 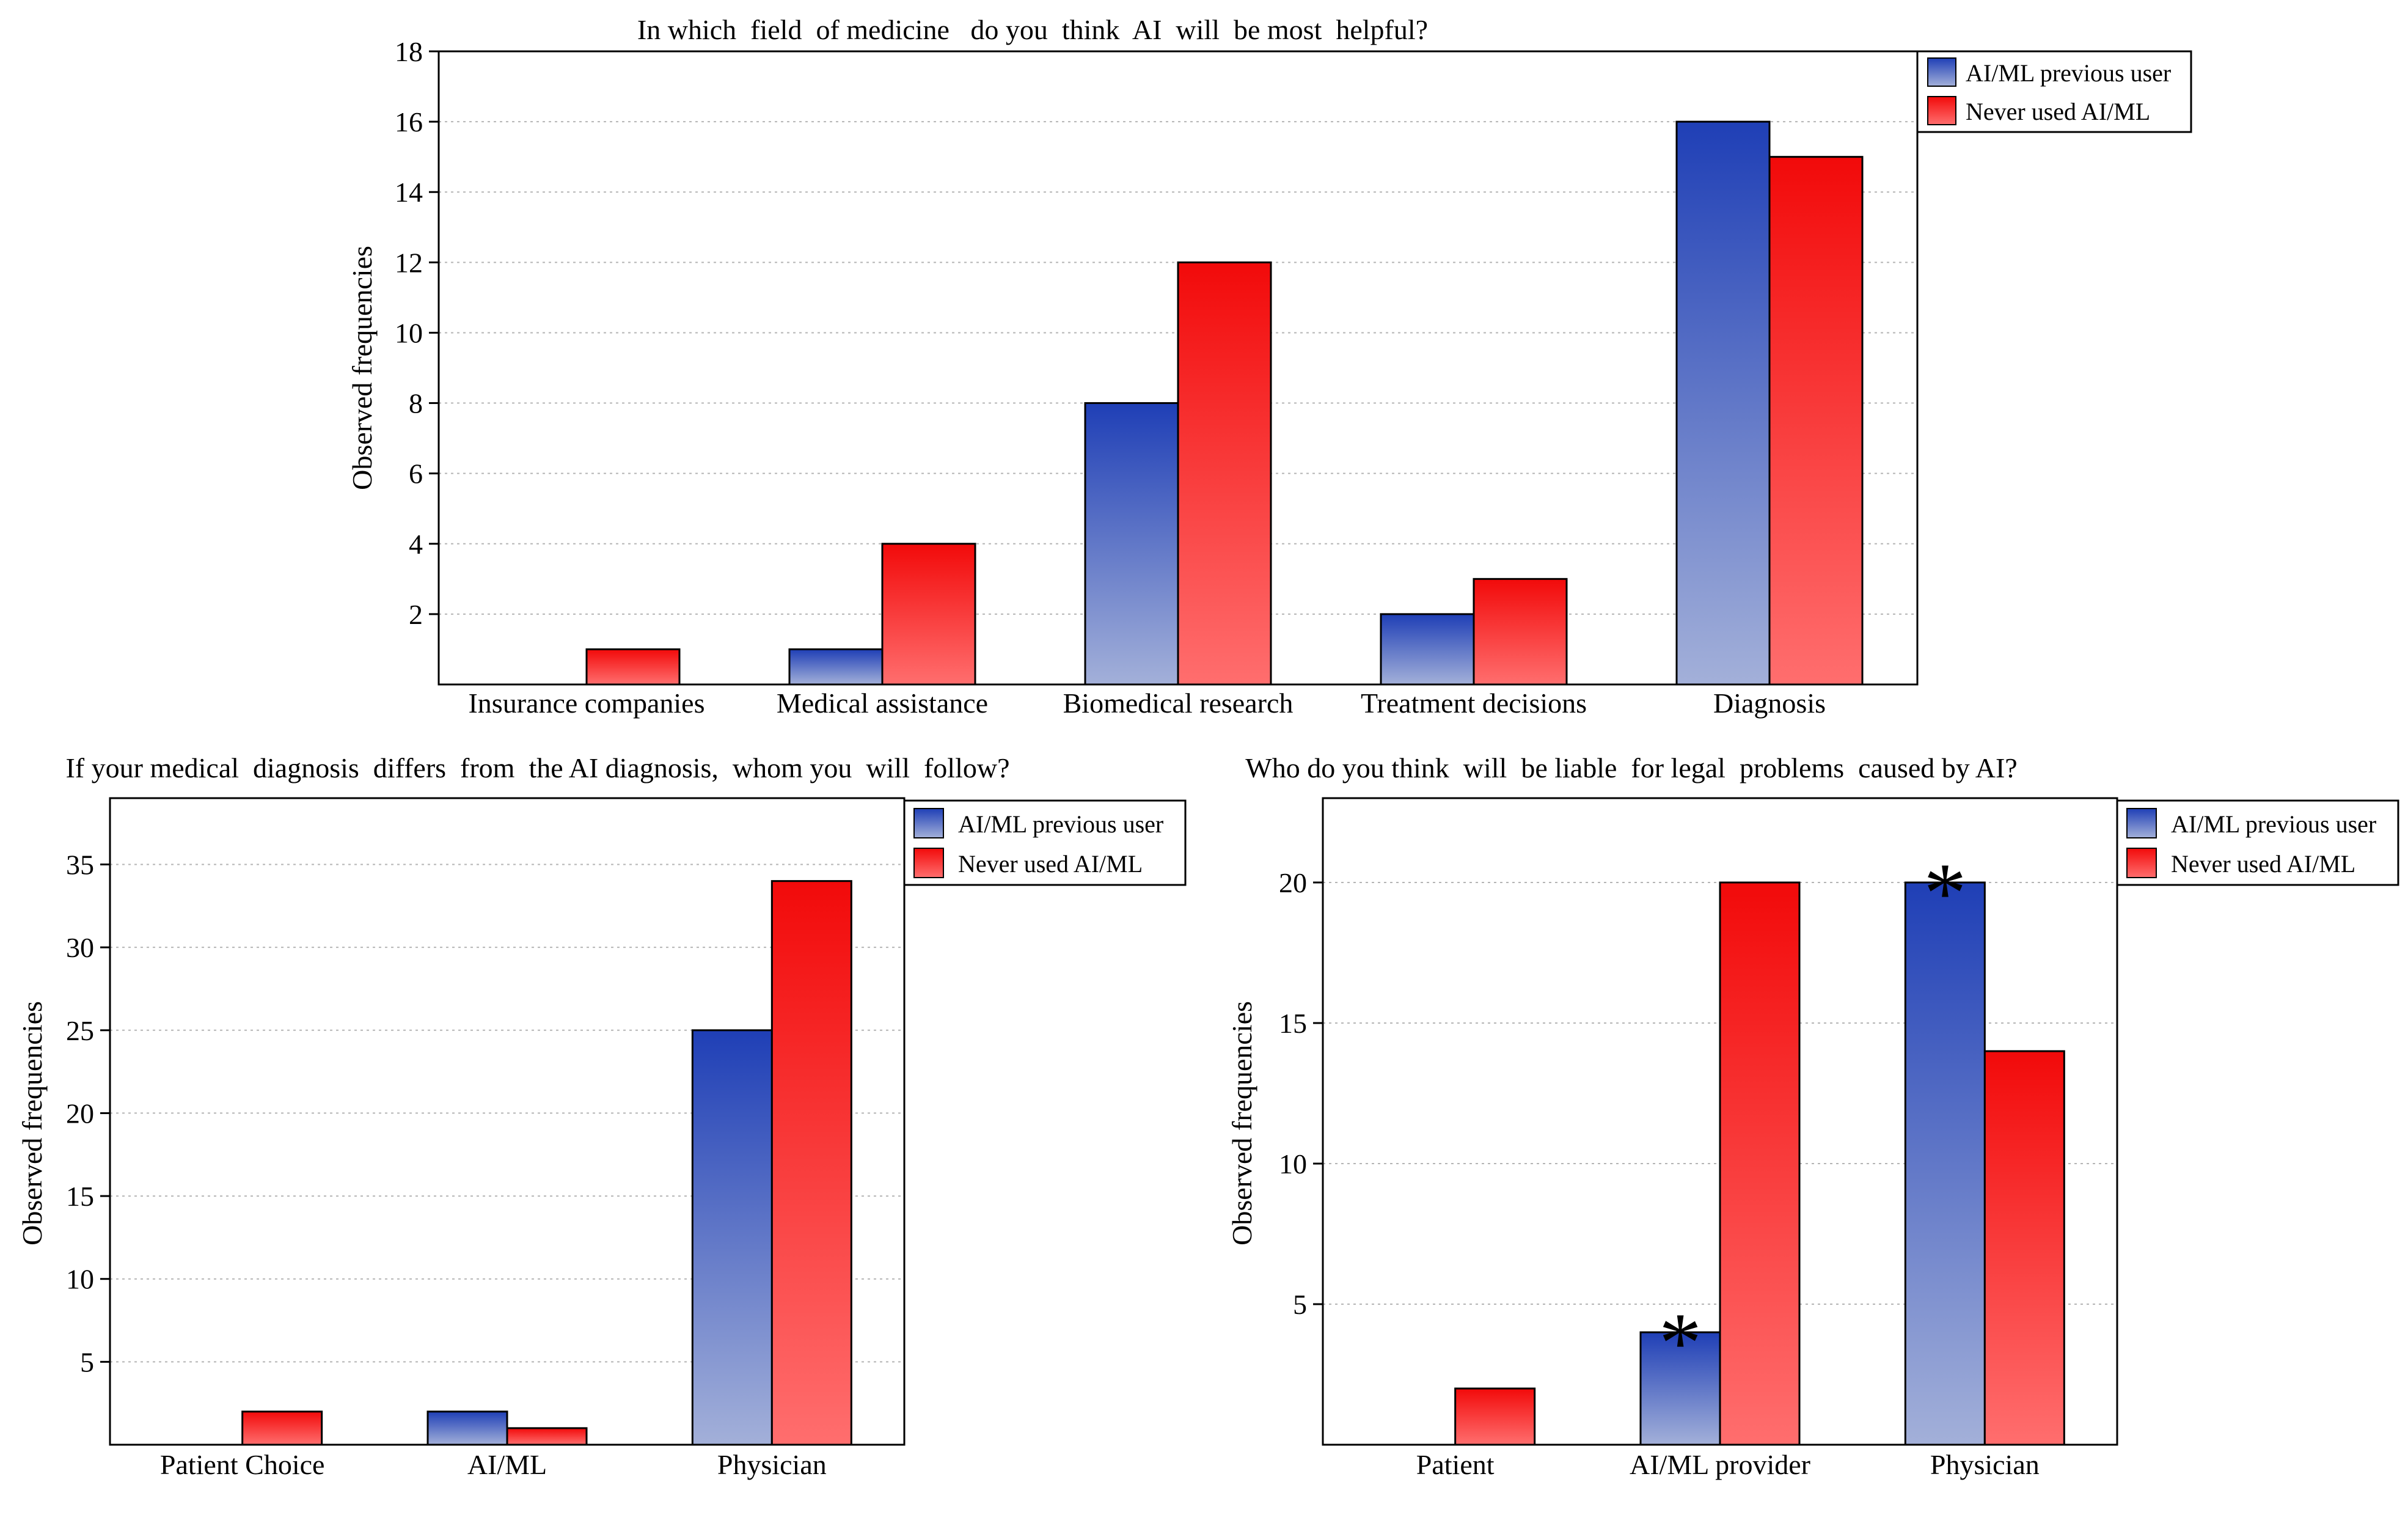 What do you see at coordinates (409, 192) in the screenshot?
I see `y-tick-label: 14` at bounding box center [409, 192].